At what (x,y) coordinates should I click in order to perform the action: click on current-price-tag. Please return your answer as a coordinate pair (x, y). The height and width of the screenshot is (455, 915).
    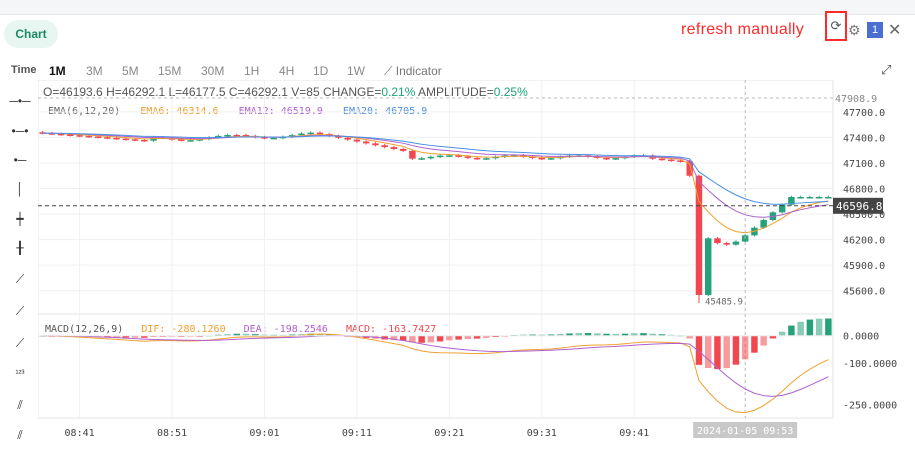
    Looking at the image, I should click on (858, 205).